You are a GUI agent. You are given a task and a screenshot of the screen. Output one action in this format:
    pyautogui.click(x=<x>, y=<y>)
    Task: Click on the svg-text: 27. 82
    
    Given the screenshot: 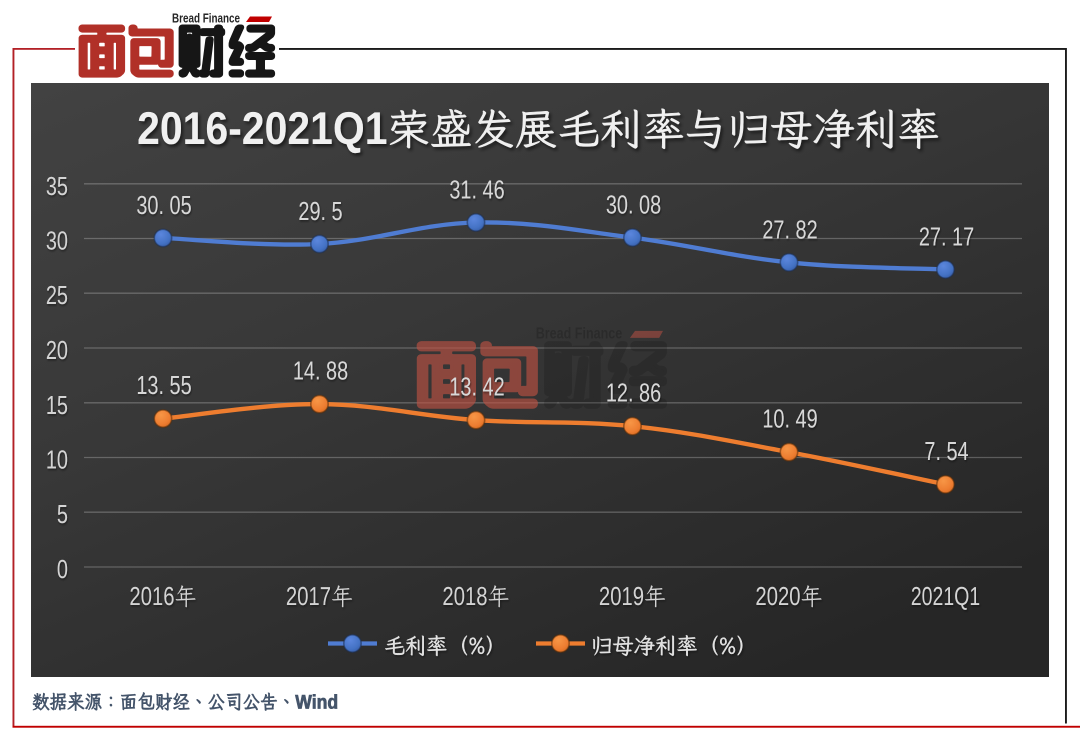 What is the action you would take?
    pyautogui.click(x=789, y=229)
    